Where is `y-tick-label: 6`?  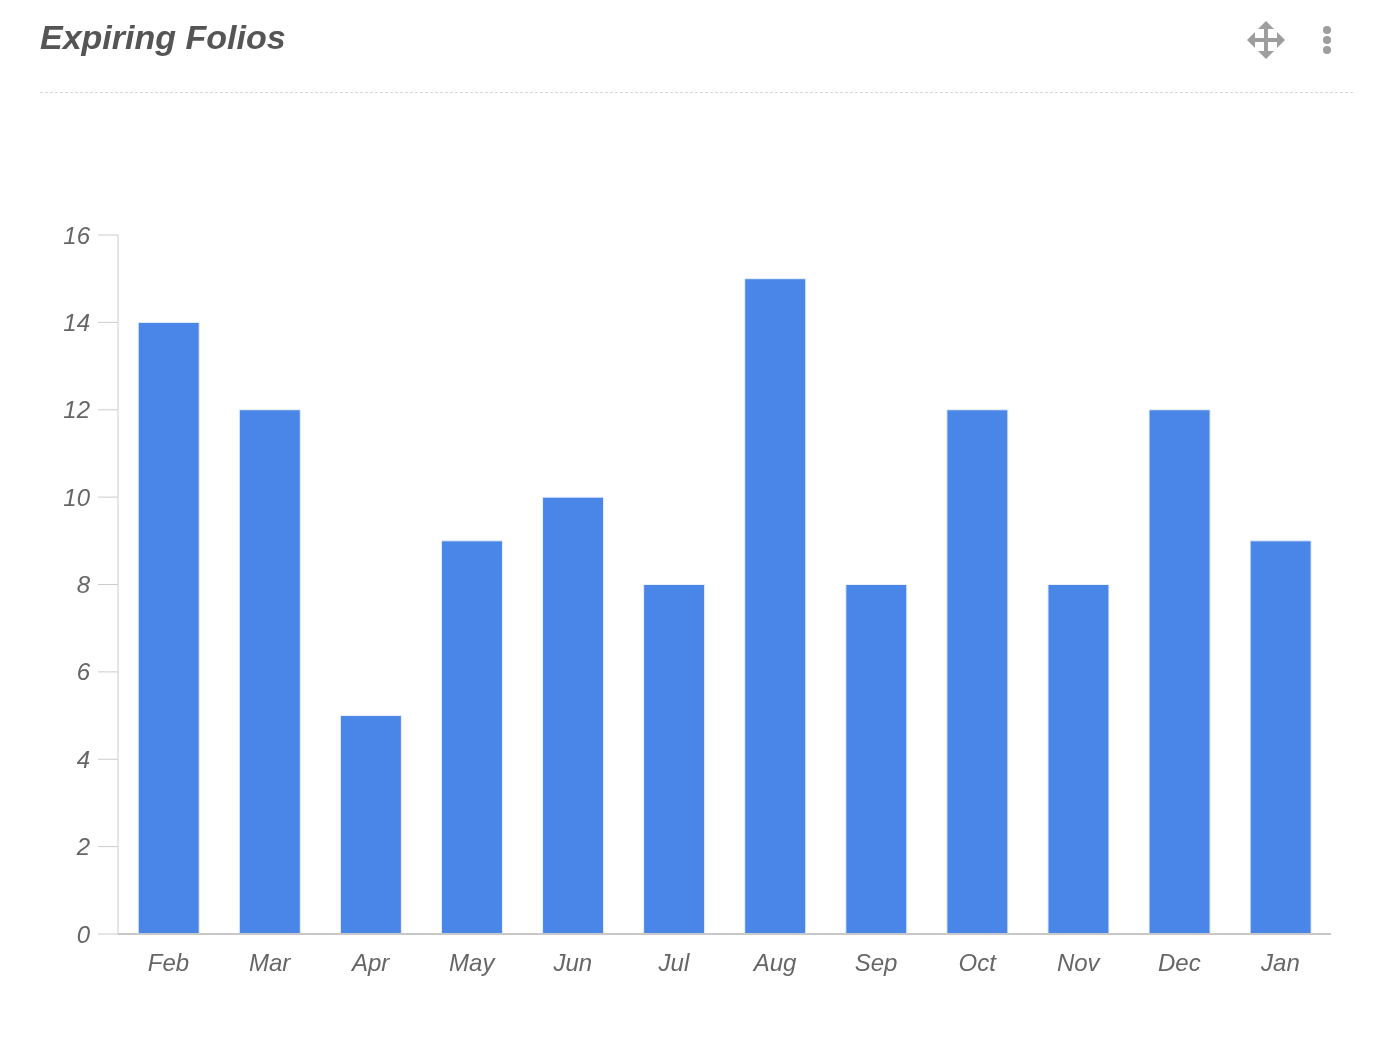
y-tick-label: 6 is located at coordinates (83, 672).